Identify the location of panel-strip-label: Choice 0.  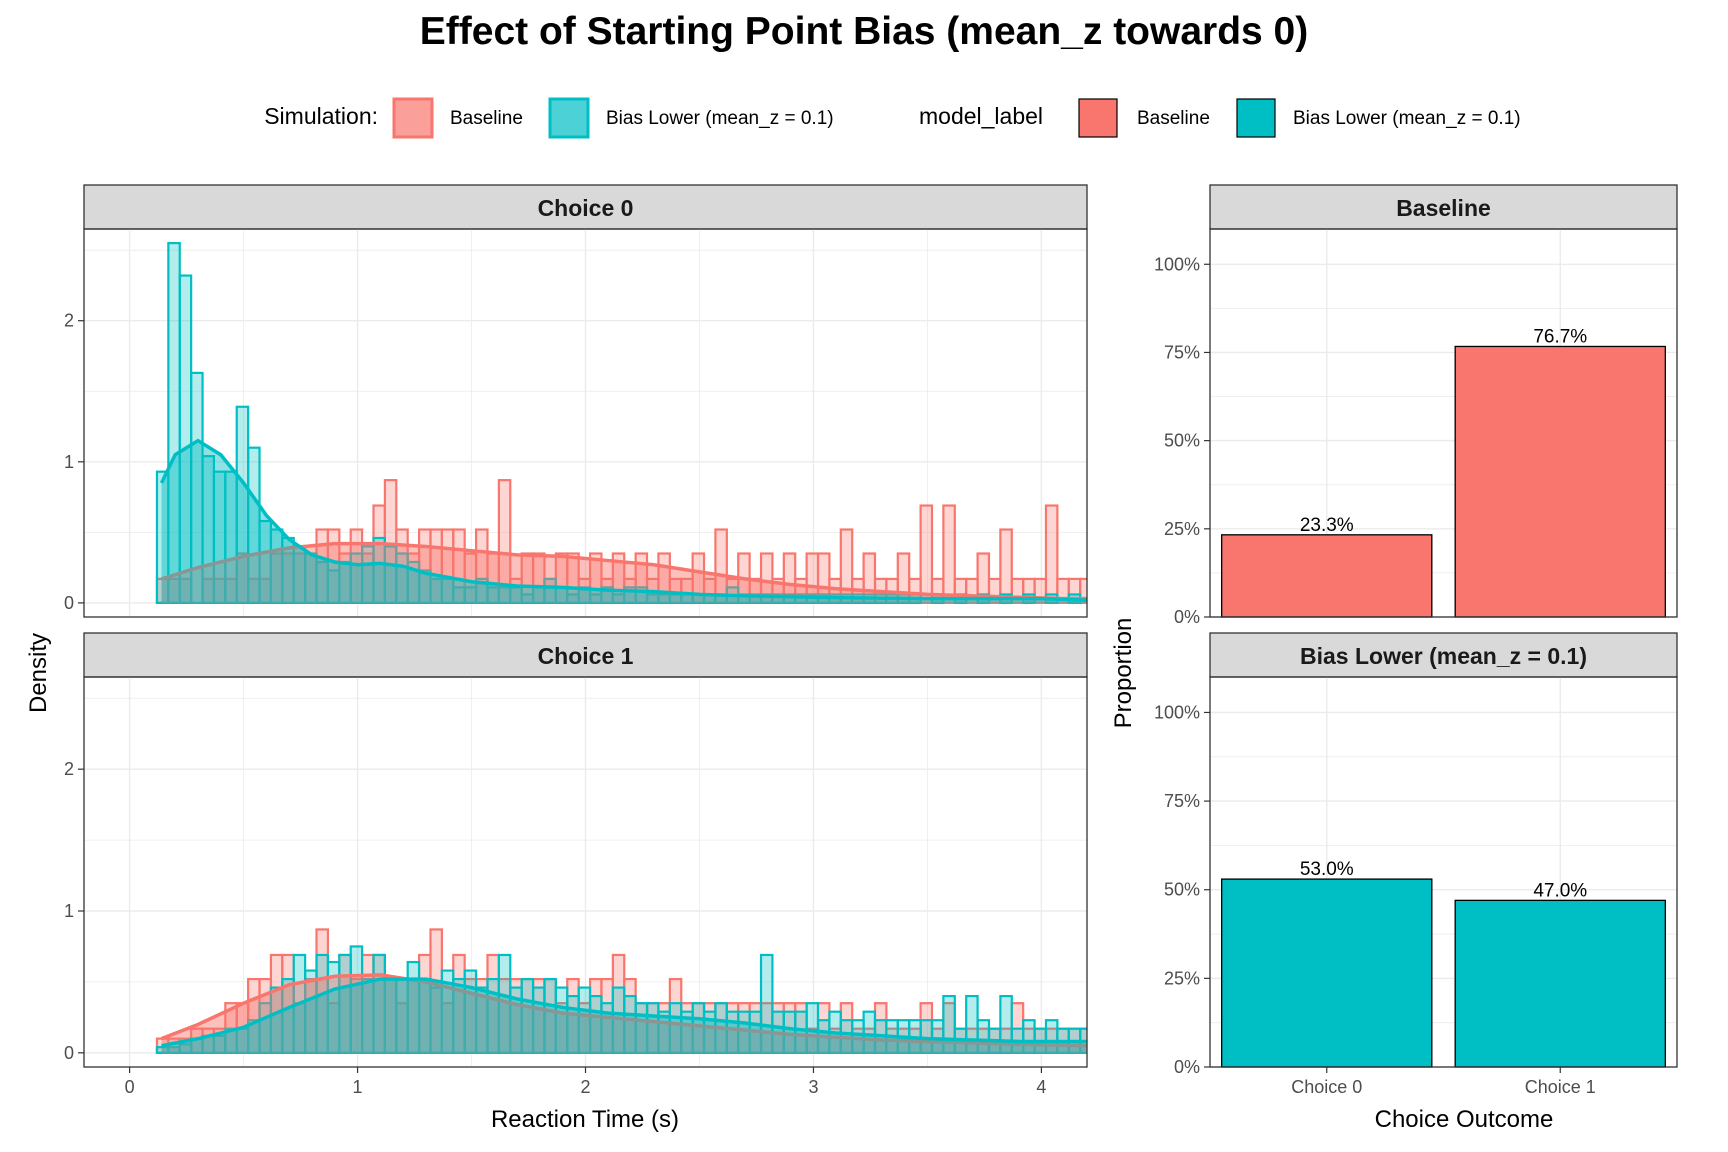
(586, 208).